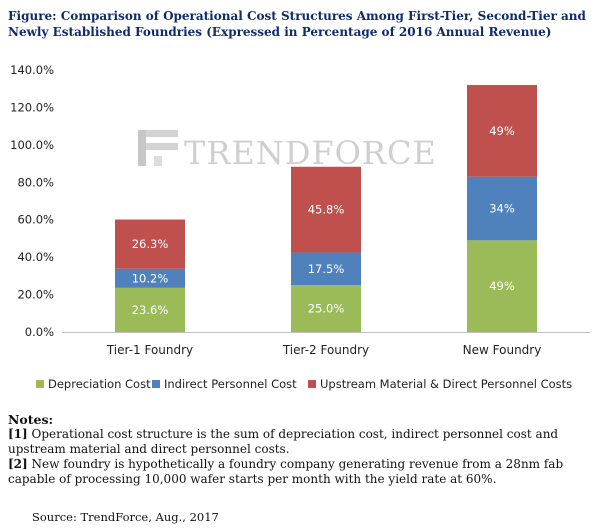 This screenshot has width=600, height=530. I want to click on data-label: 10.2%, so click(150, 278).